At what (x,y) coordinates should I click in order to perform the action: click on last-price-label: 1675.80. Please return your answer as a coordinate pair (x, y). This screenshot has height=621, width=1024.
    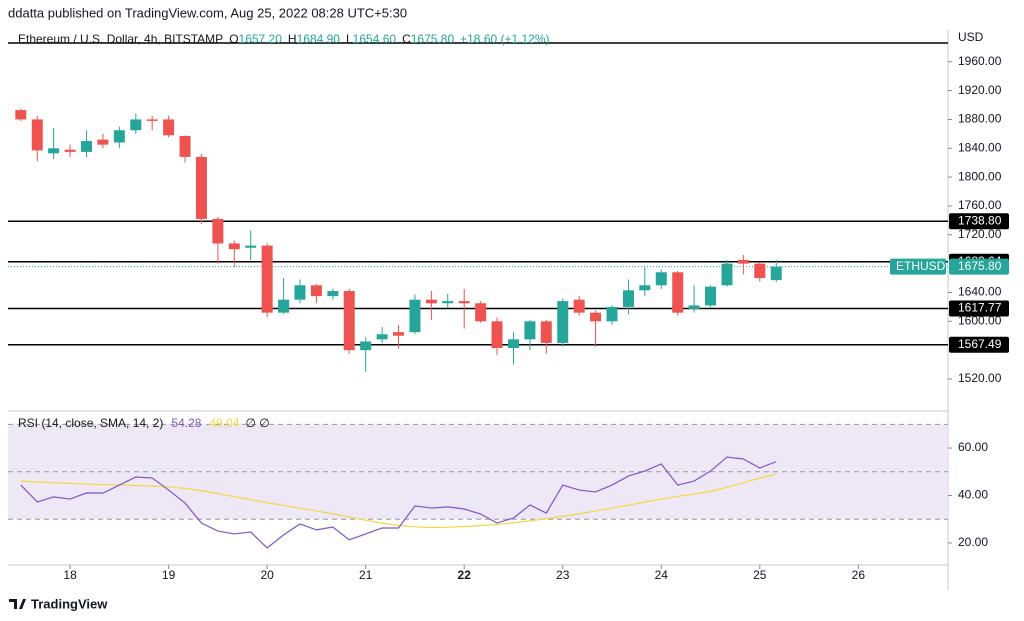
    Looking at the image, I should click on (980, 266).